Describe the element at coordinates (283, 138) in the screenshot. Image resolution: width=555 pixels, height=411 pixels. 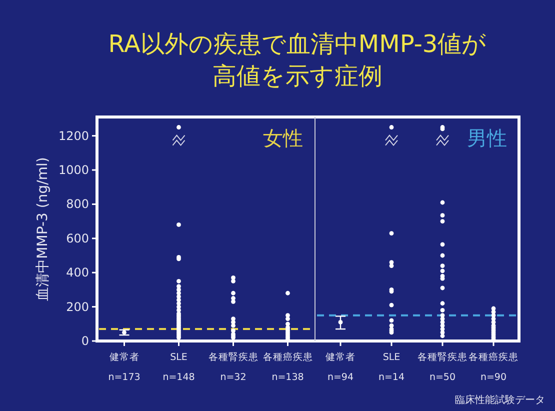
I see `annotation: 女性` at that location.